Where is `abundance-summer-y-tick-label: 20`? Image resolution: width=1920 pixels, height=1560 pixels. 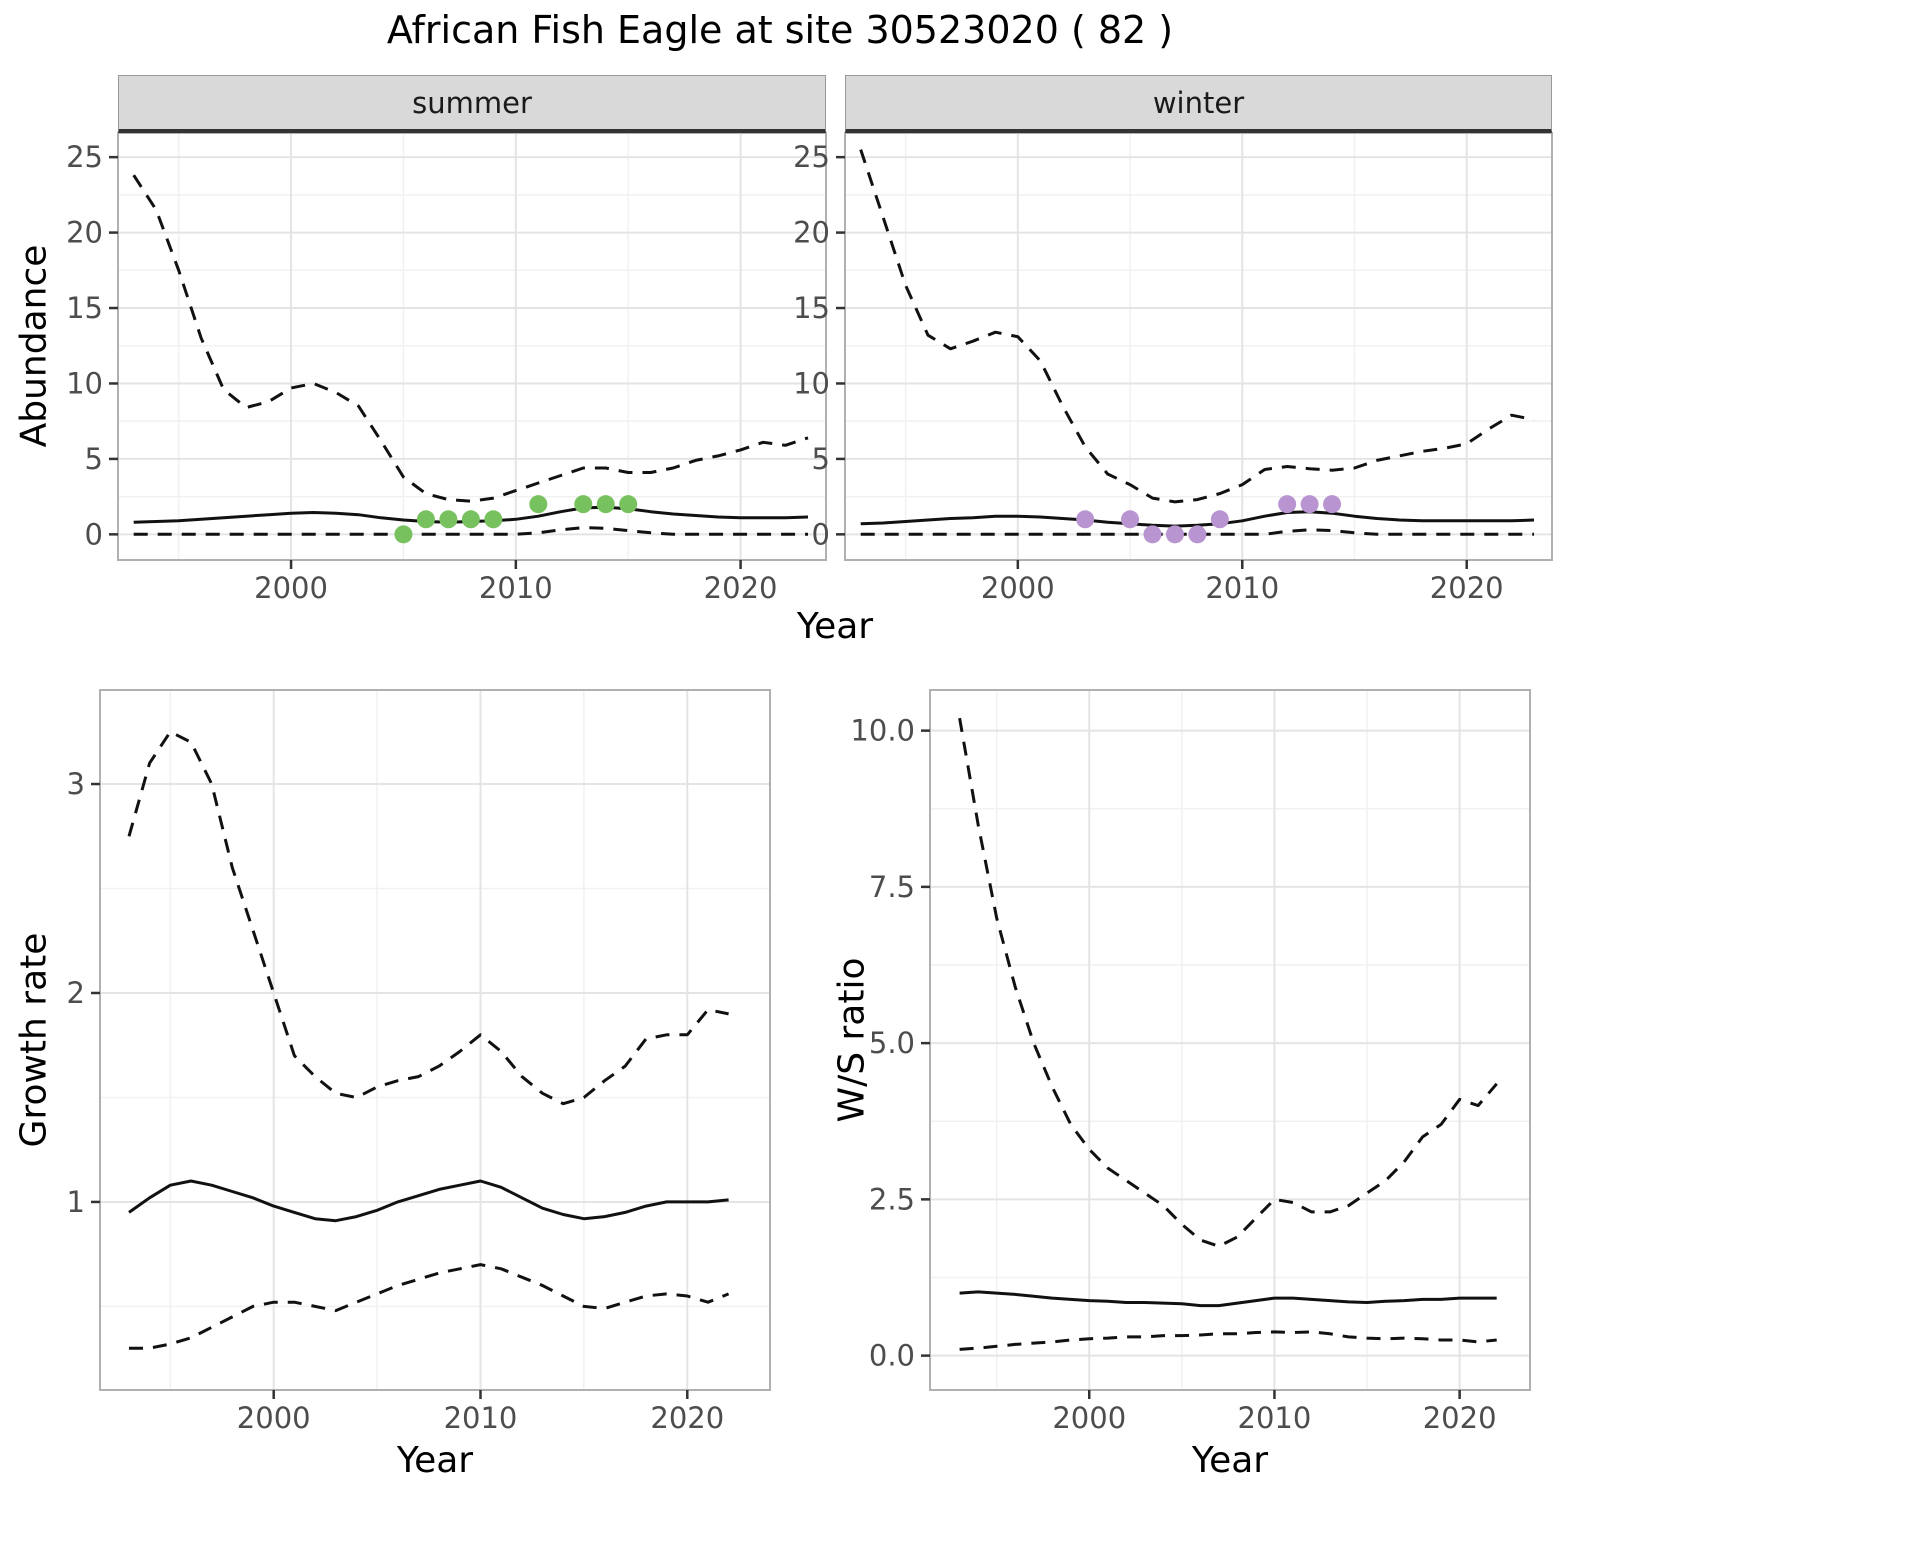 abundance-summer-y-tick-label: 20 is located at coordinates (84, 233).